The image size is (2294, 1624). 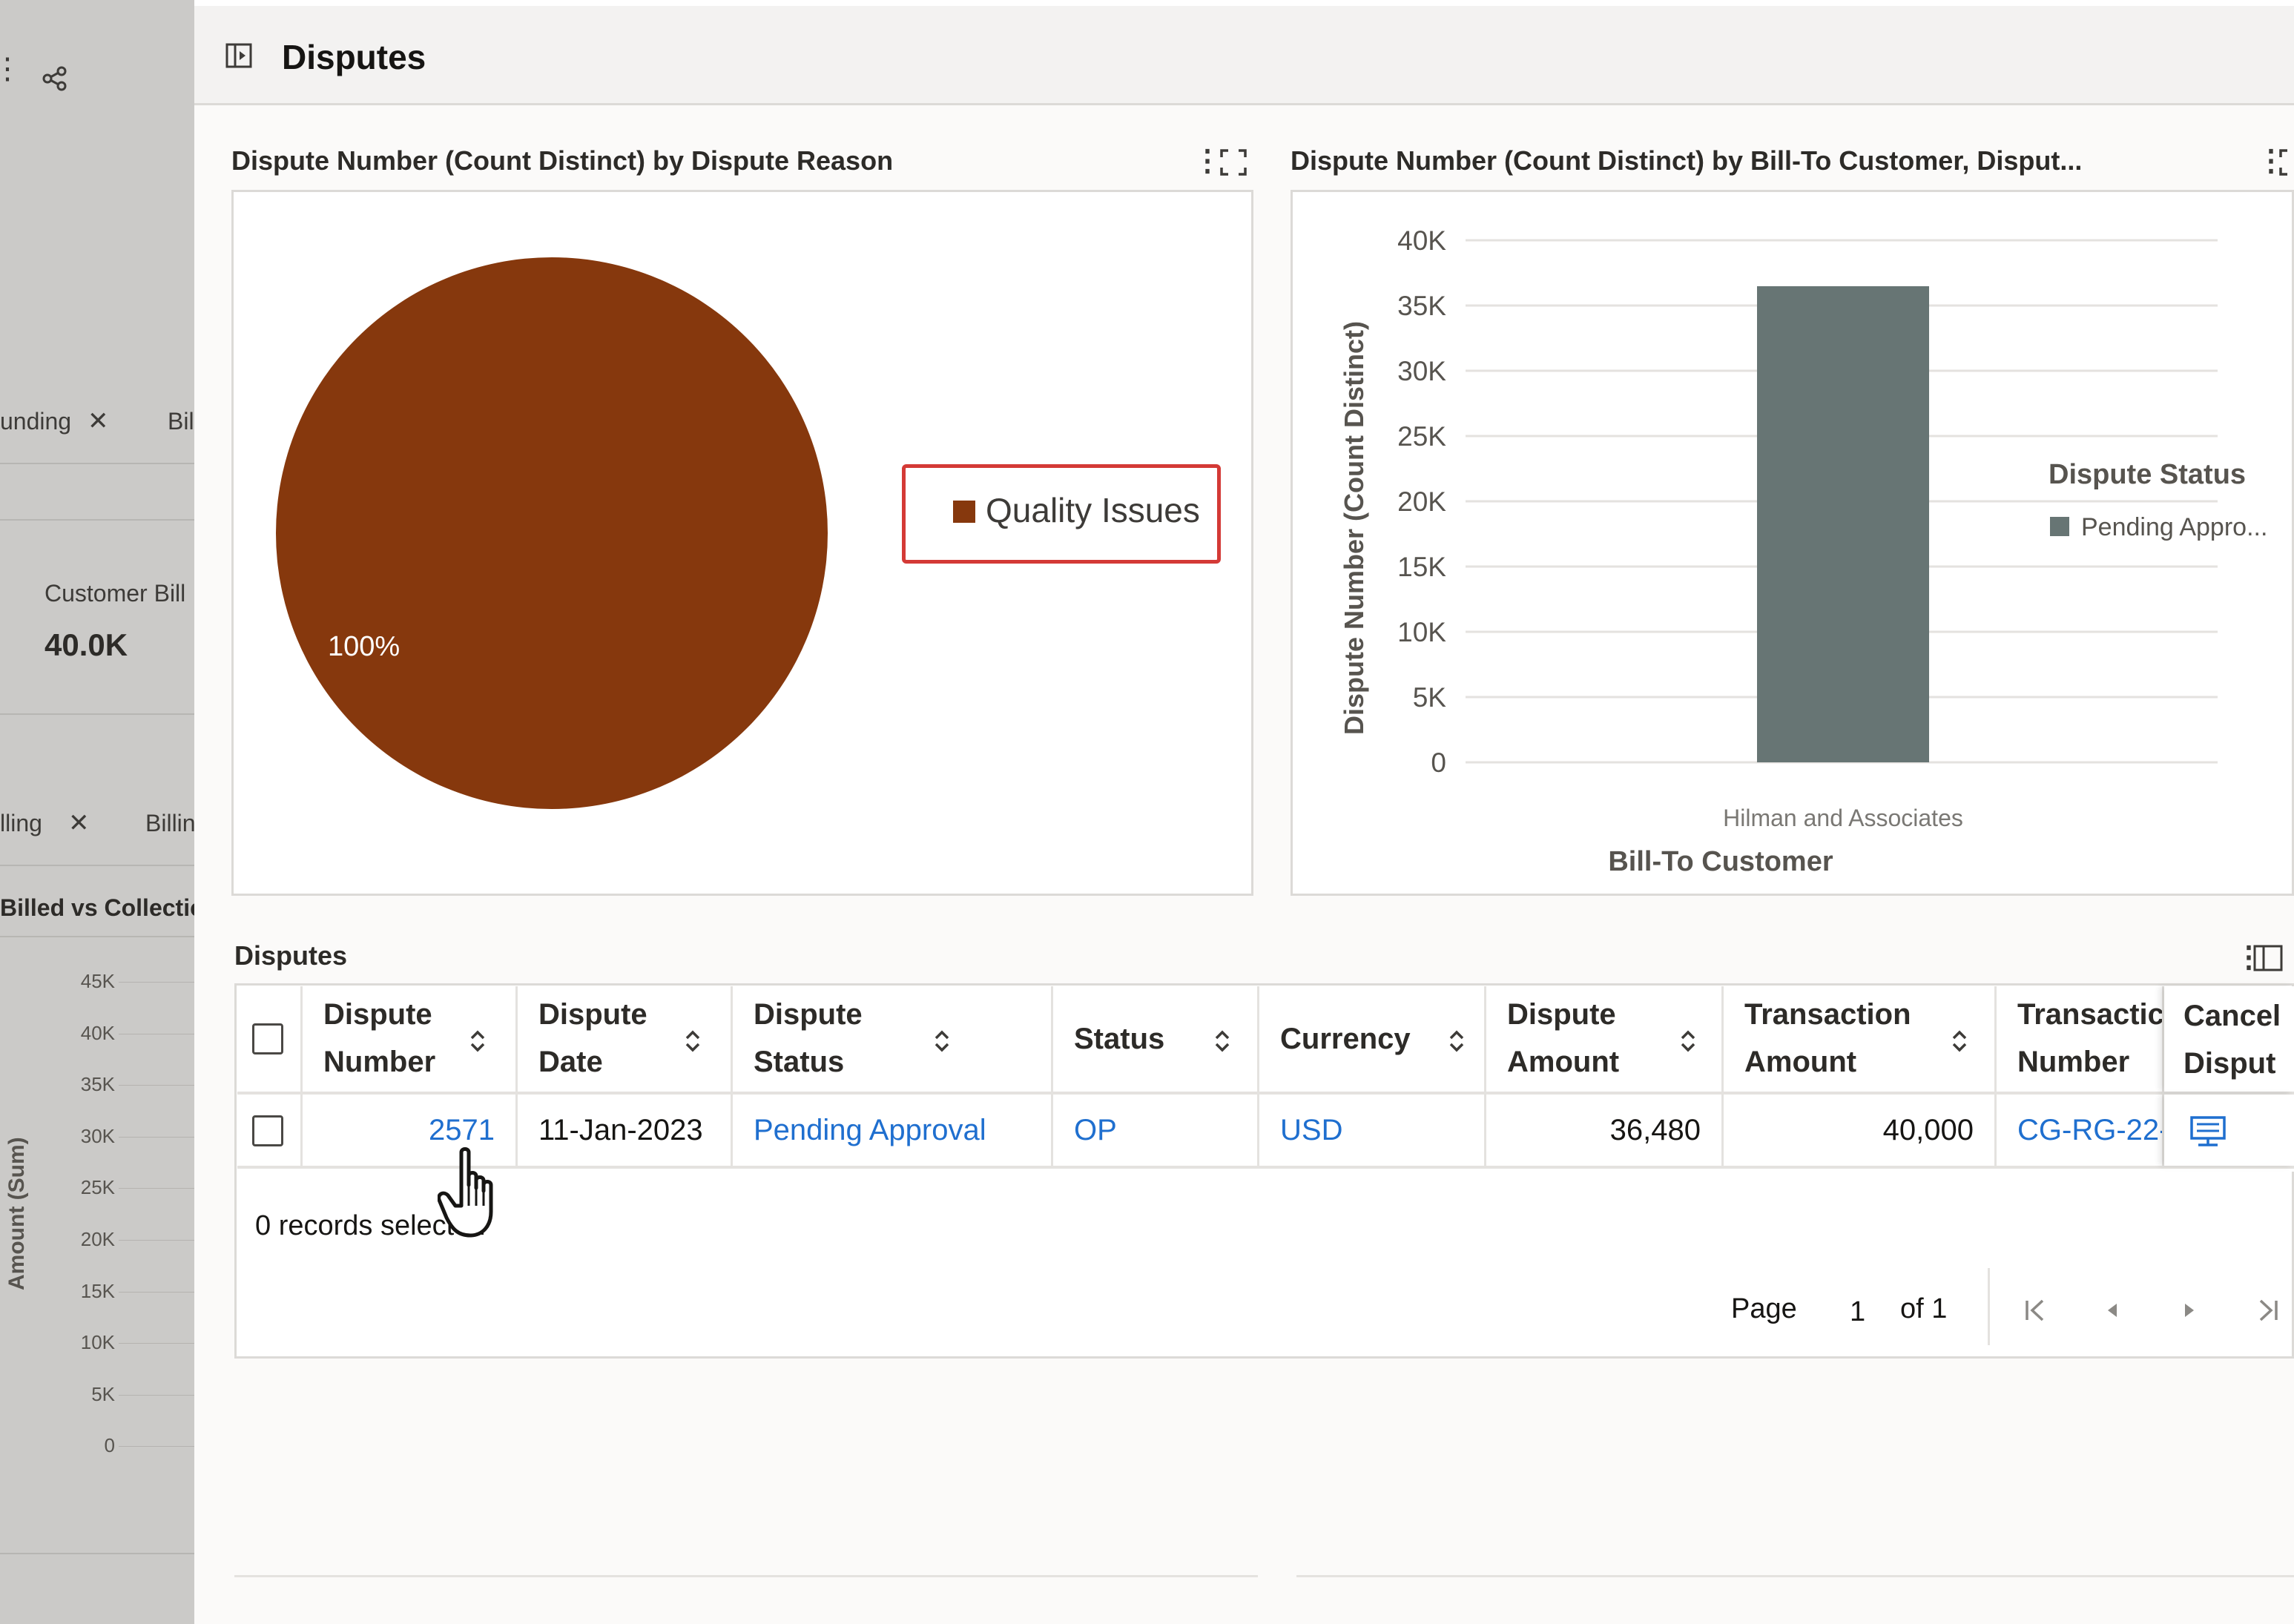 I want to click on transaction-number-link: CG-RG-22-, so click(x=2080, y=1130).